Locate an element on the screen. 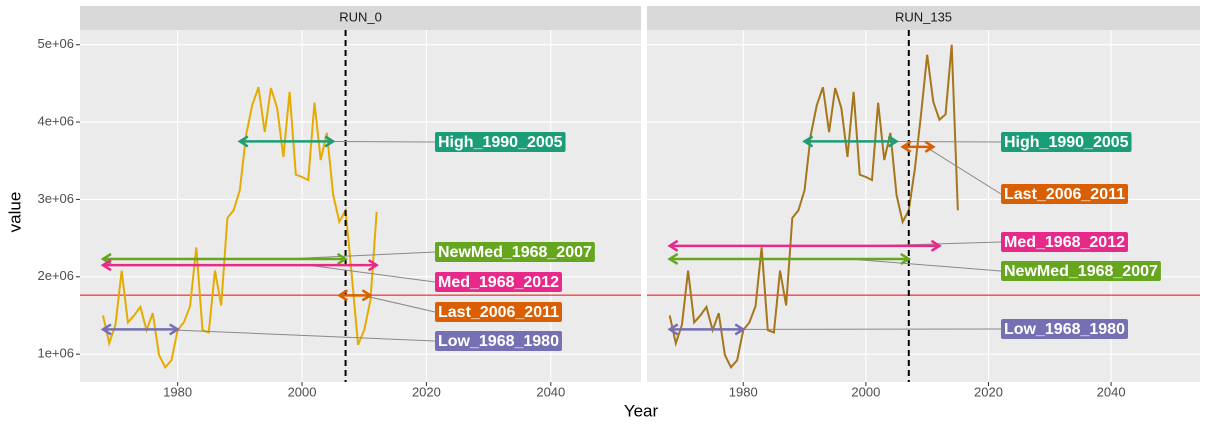 The width and height of the screenshot is (1205, 426). strip-title: RUN_135 is located at coordinates (923, 16).